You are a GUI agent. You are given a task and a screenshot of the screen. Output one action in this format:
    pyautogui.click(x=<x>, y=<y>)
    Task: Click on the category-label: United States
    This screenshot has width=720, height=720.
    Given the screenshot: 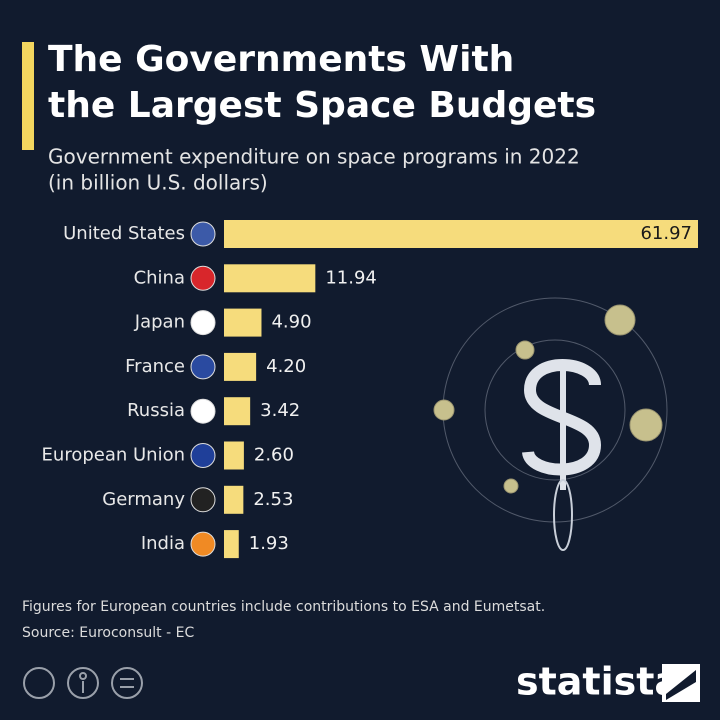 What is the action you would take?
    pyautogui.click(x=124, y=233)
    